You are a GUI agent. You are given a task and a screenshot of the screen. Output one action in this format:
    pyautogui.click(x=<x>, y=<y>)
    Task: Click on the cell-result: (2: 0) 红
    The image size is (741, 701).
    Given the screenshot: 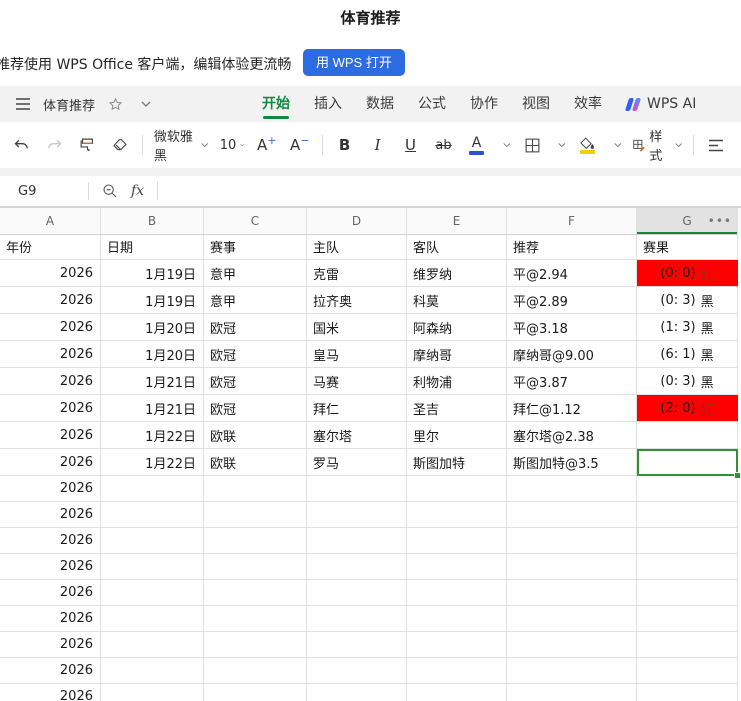 What is the action you would take?
    pyautogui.click(x=687, y=408)
    